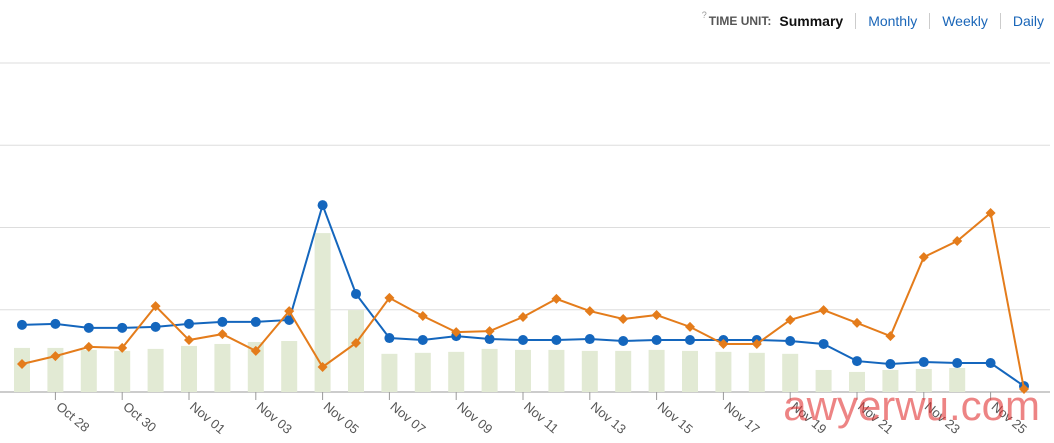 The width and height of the screenshot is (1054, 443). I want to click on time-unit-label: TIME UNIT:, so click(740, 21).